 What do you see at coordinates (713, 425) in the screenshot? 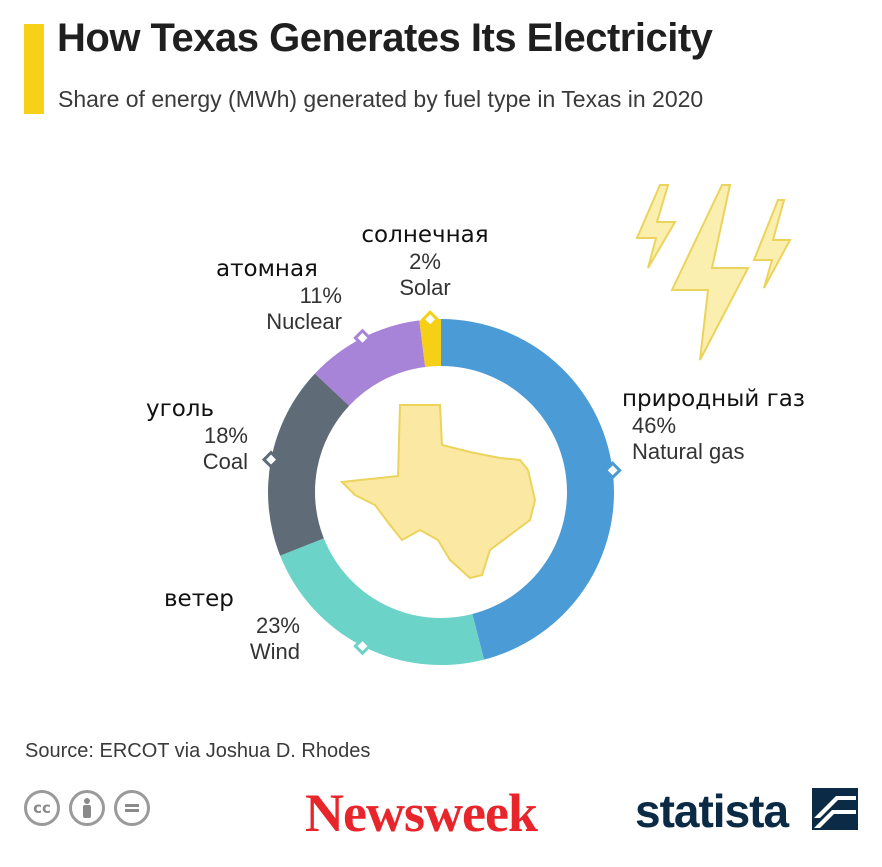
I see `slice-label-natural-gas: природный газ 46% Natural gas` at bounding box center [713, 425].